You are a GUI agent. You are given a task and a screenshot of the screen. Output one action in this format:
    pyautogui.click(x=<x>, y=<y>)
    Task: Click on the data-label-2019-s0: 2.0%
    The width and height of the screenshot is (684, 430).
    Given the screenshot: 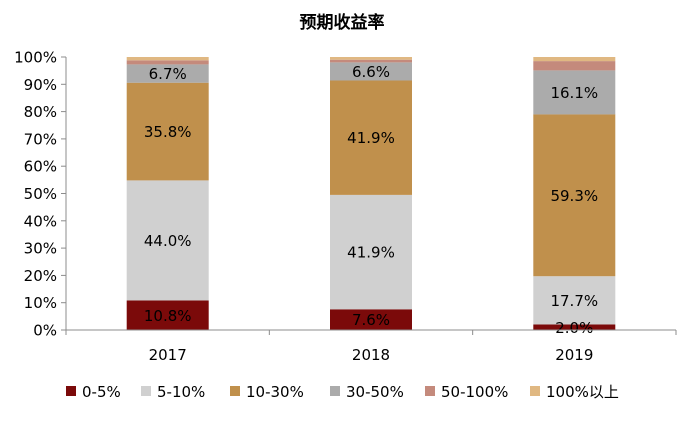 What is the action you would take?
    pyautogui.click(x=574, y=328)
    